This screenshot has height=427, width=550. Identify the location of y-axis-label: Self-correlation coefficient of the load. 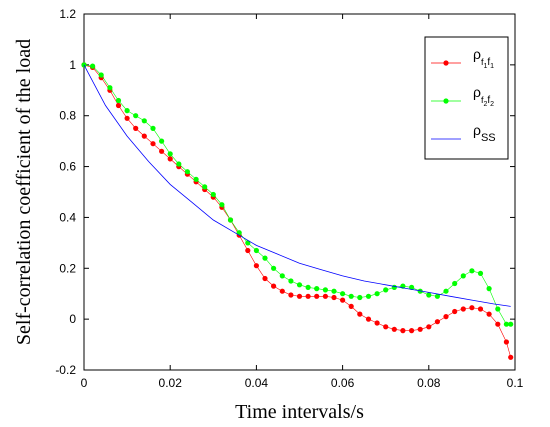
(24, 192).